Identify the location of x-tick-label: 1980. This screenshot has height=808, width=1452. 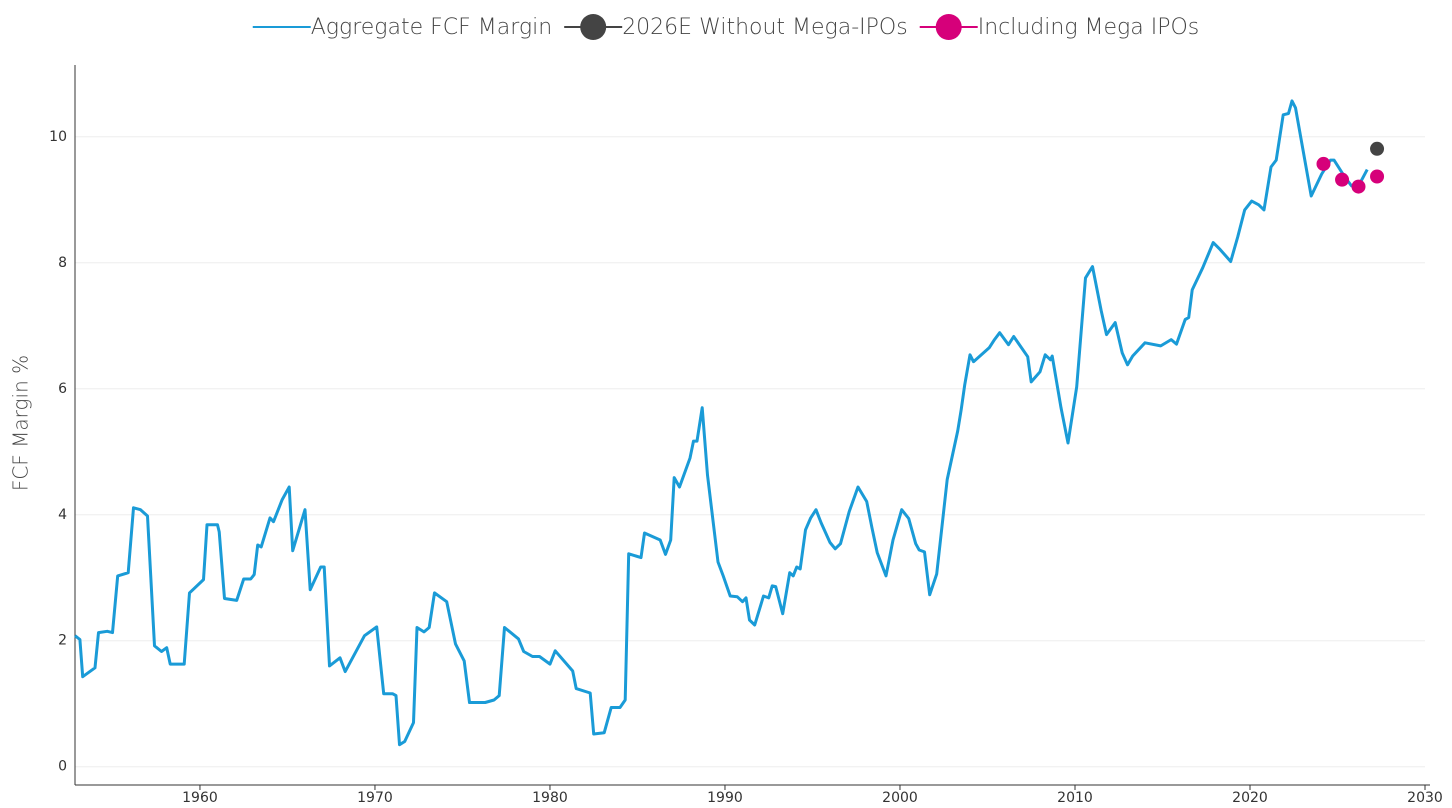
(550, 798).